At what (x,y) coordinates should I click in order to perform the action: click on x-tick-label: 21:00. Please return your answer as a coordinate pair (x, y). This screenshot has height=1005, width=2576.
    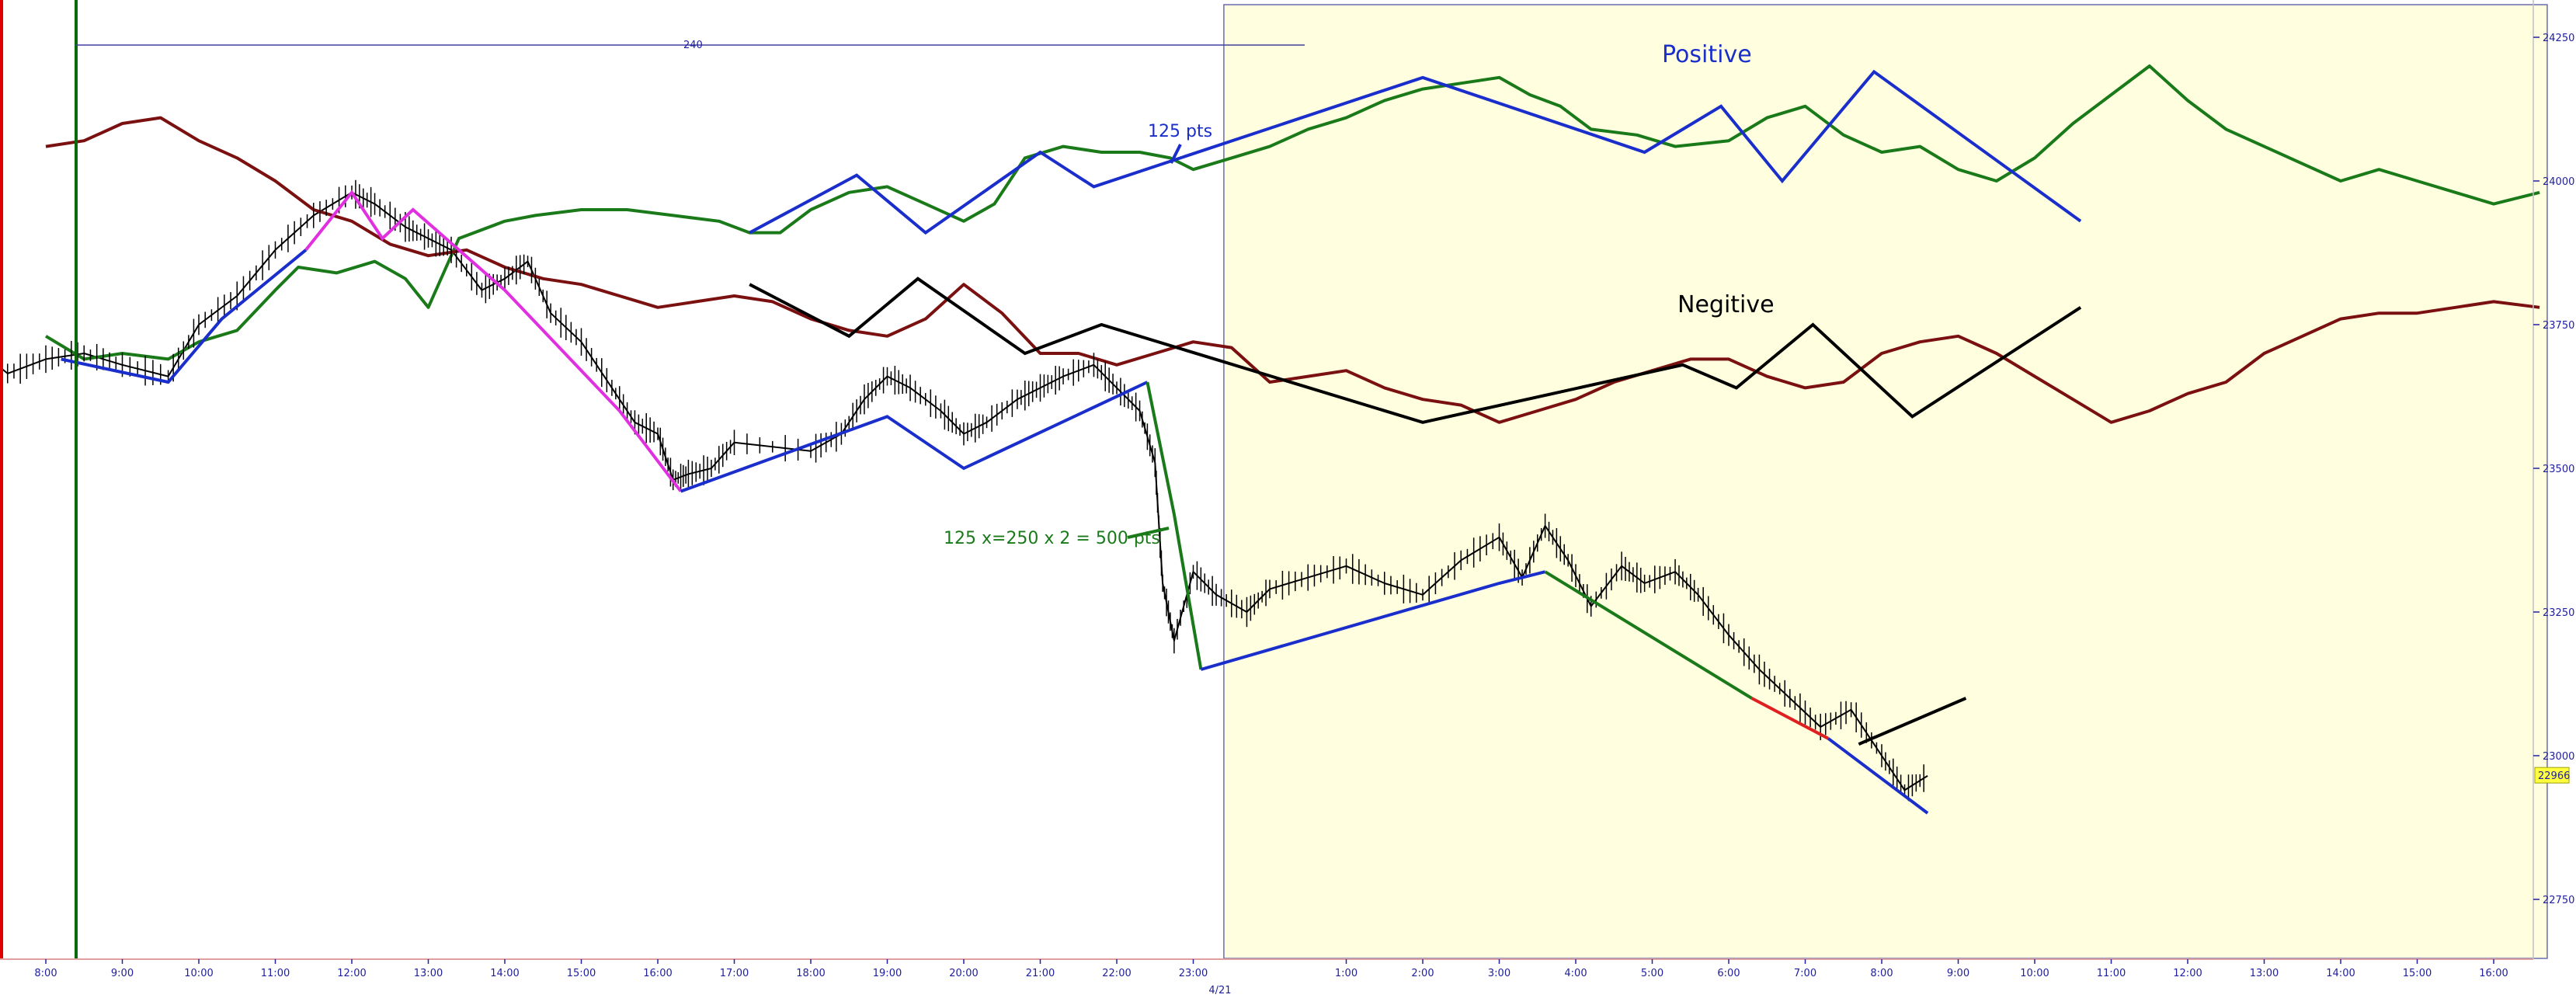
    Looking at the image, I should click on (1040, 974).